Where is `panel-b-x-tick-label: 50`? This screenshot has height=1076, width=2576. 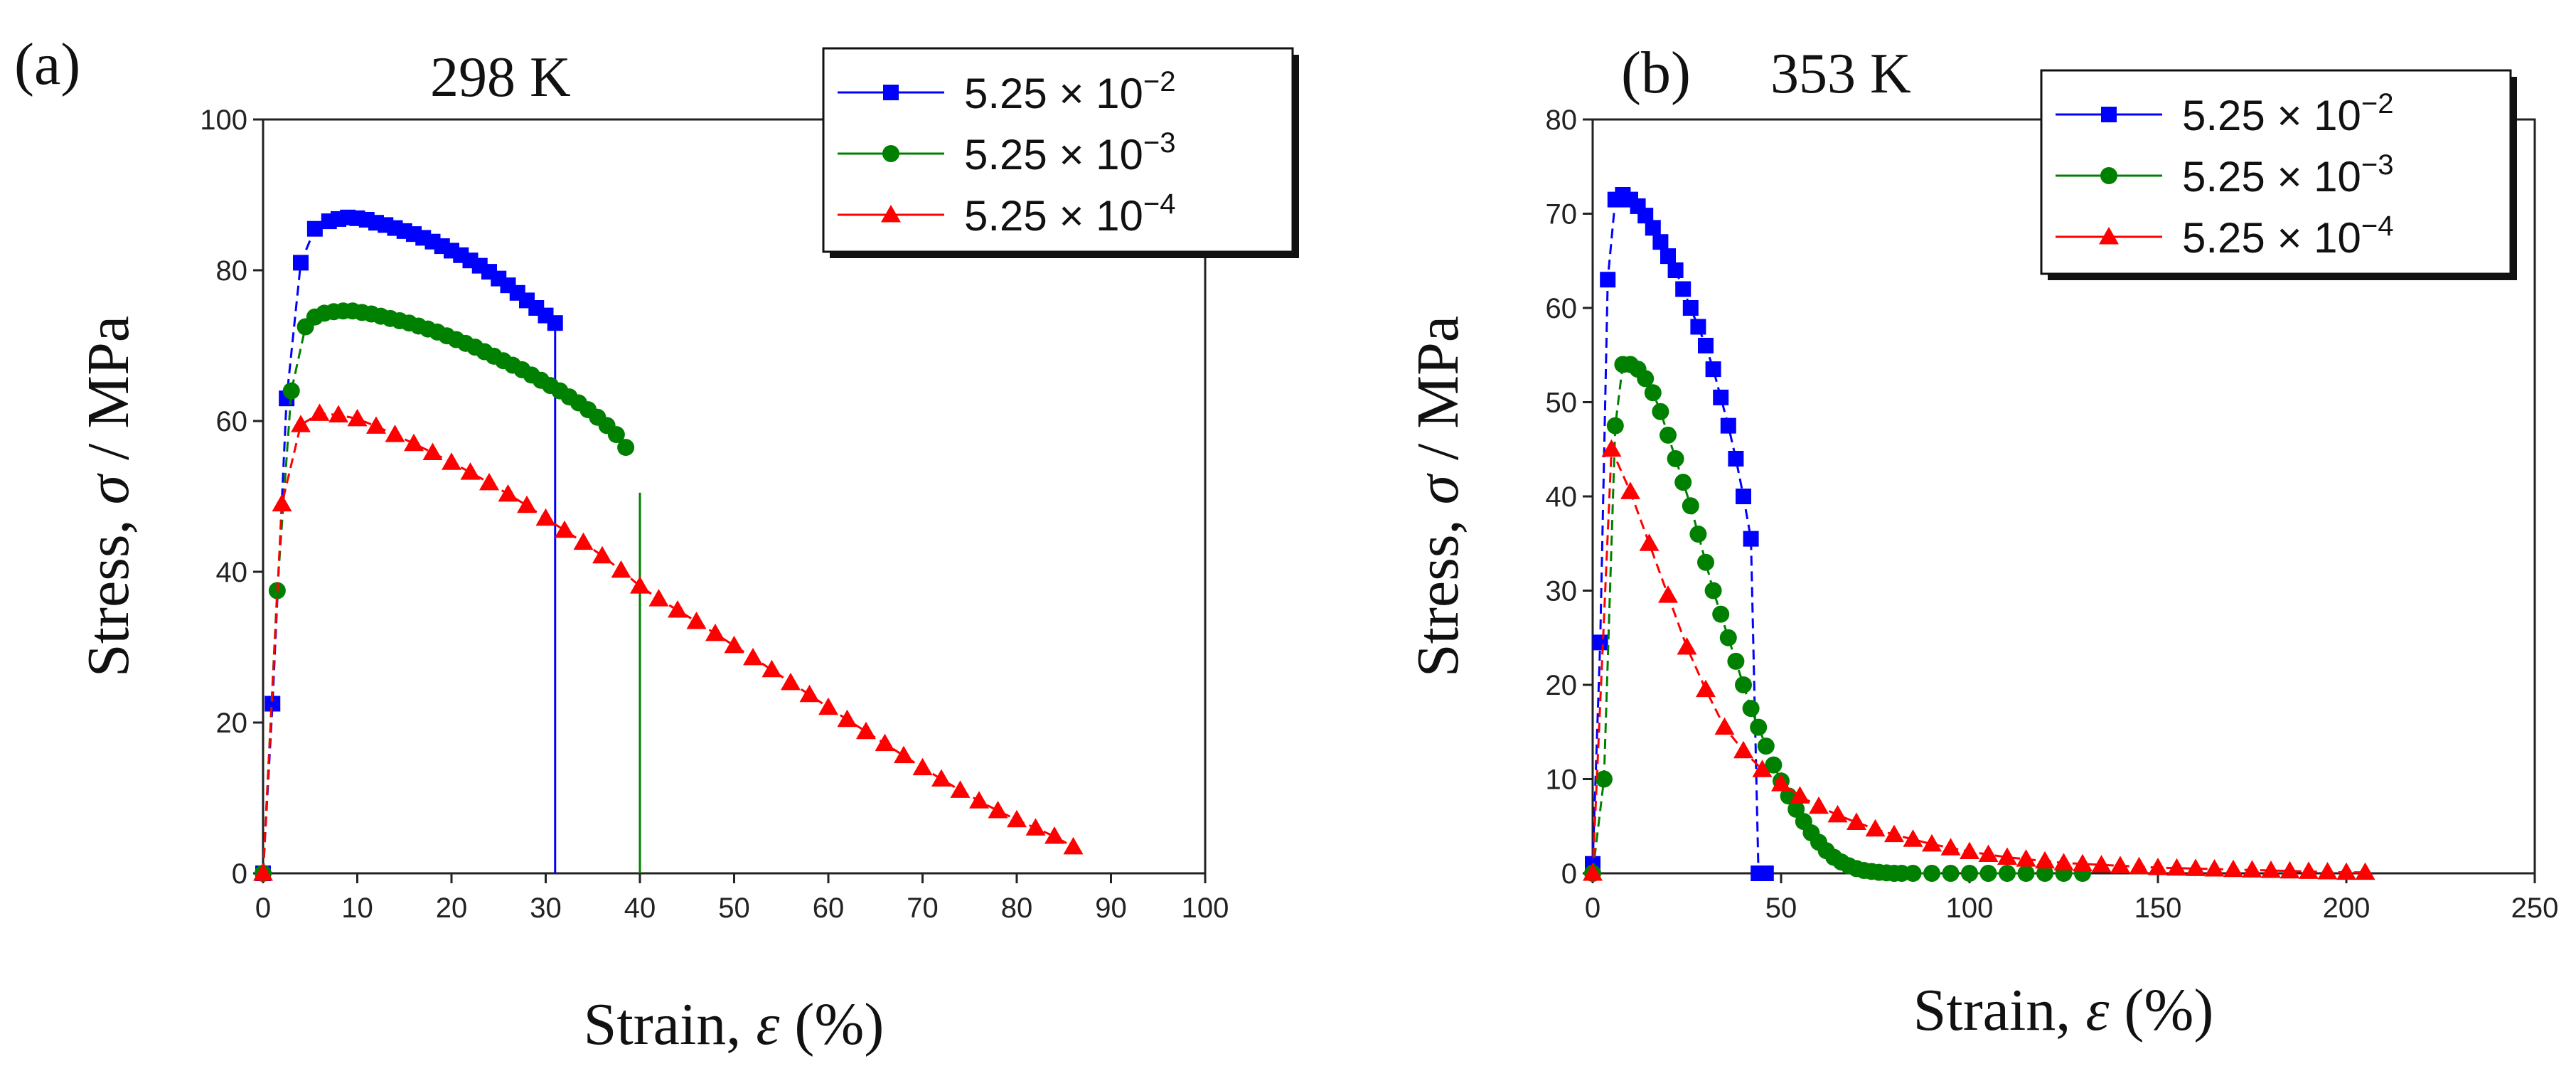
panel-b-x-tick-label: 50 is located at coordinates (1781, 909).